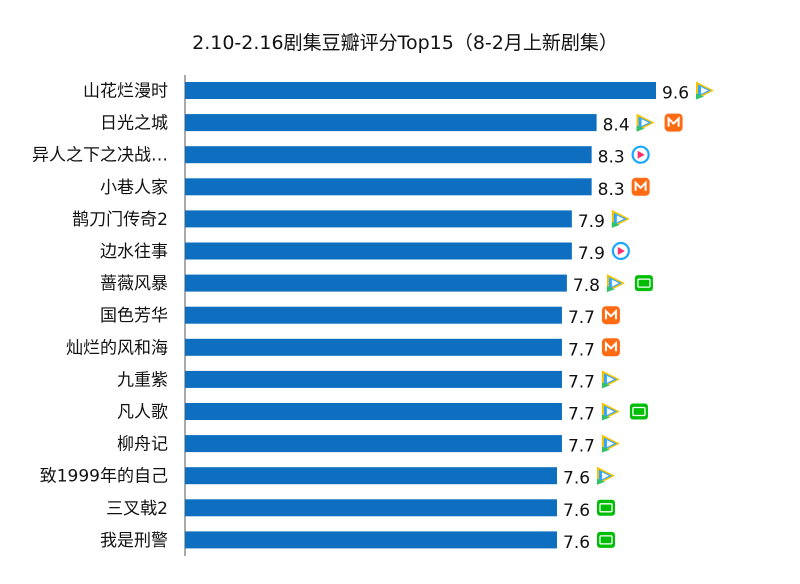 The width and height of the screenshot is (800, 584). I want to click on value-label: 7.8, so click(586, 286).